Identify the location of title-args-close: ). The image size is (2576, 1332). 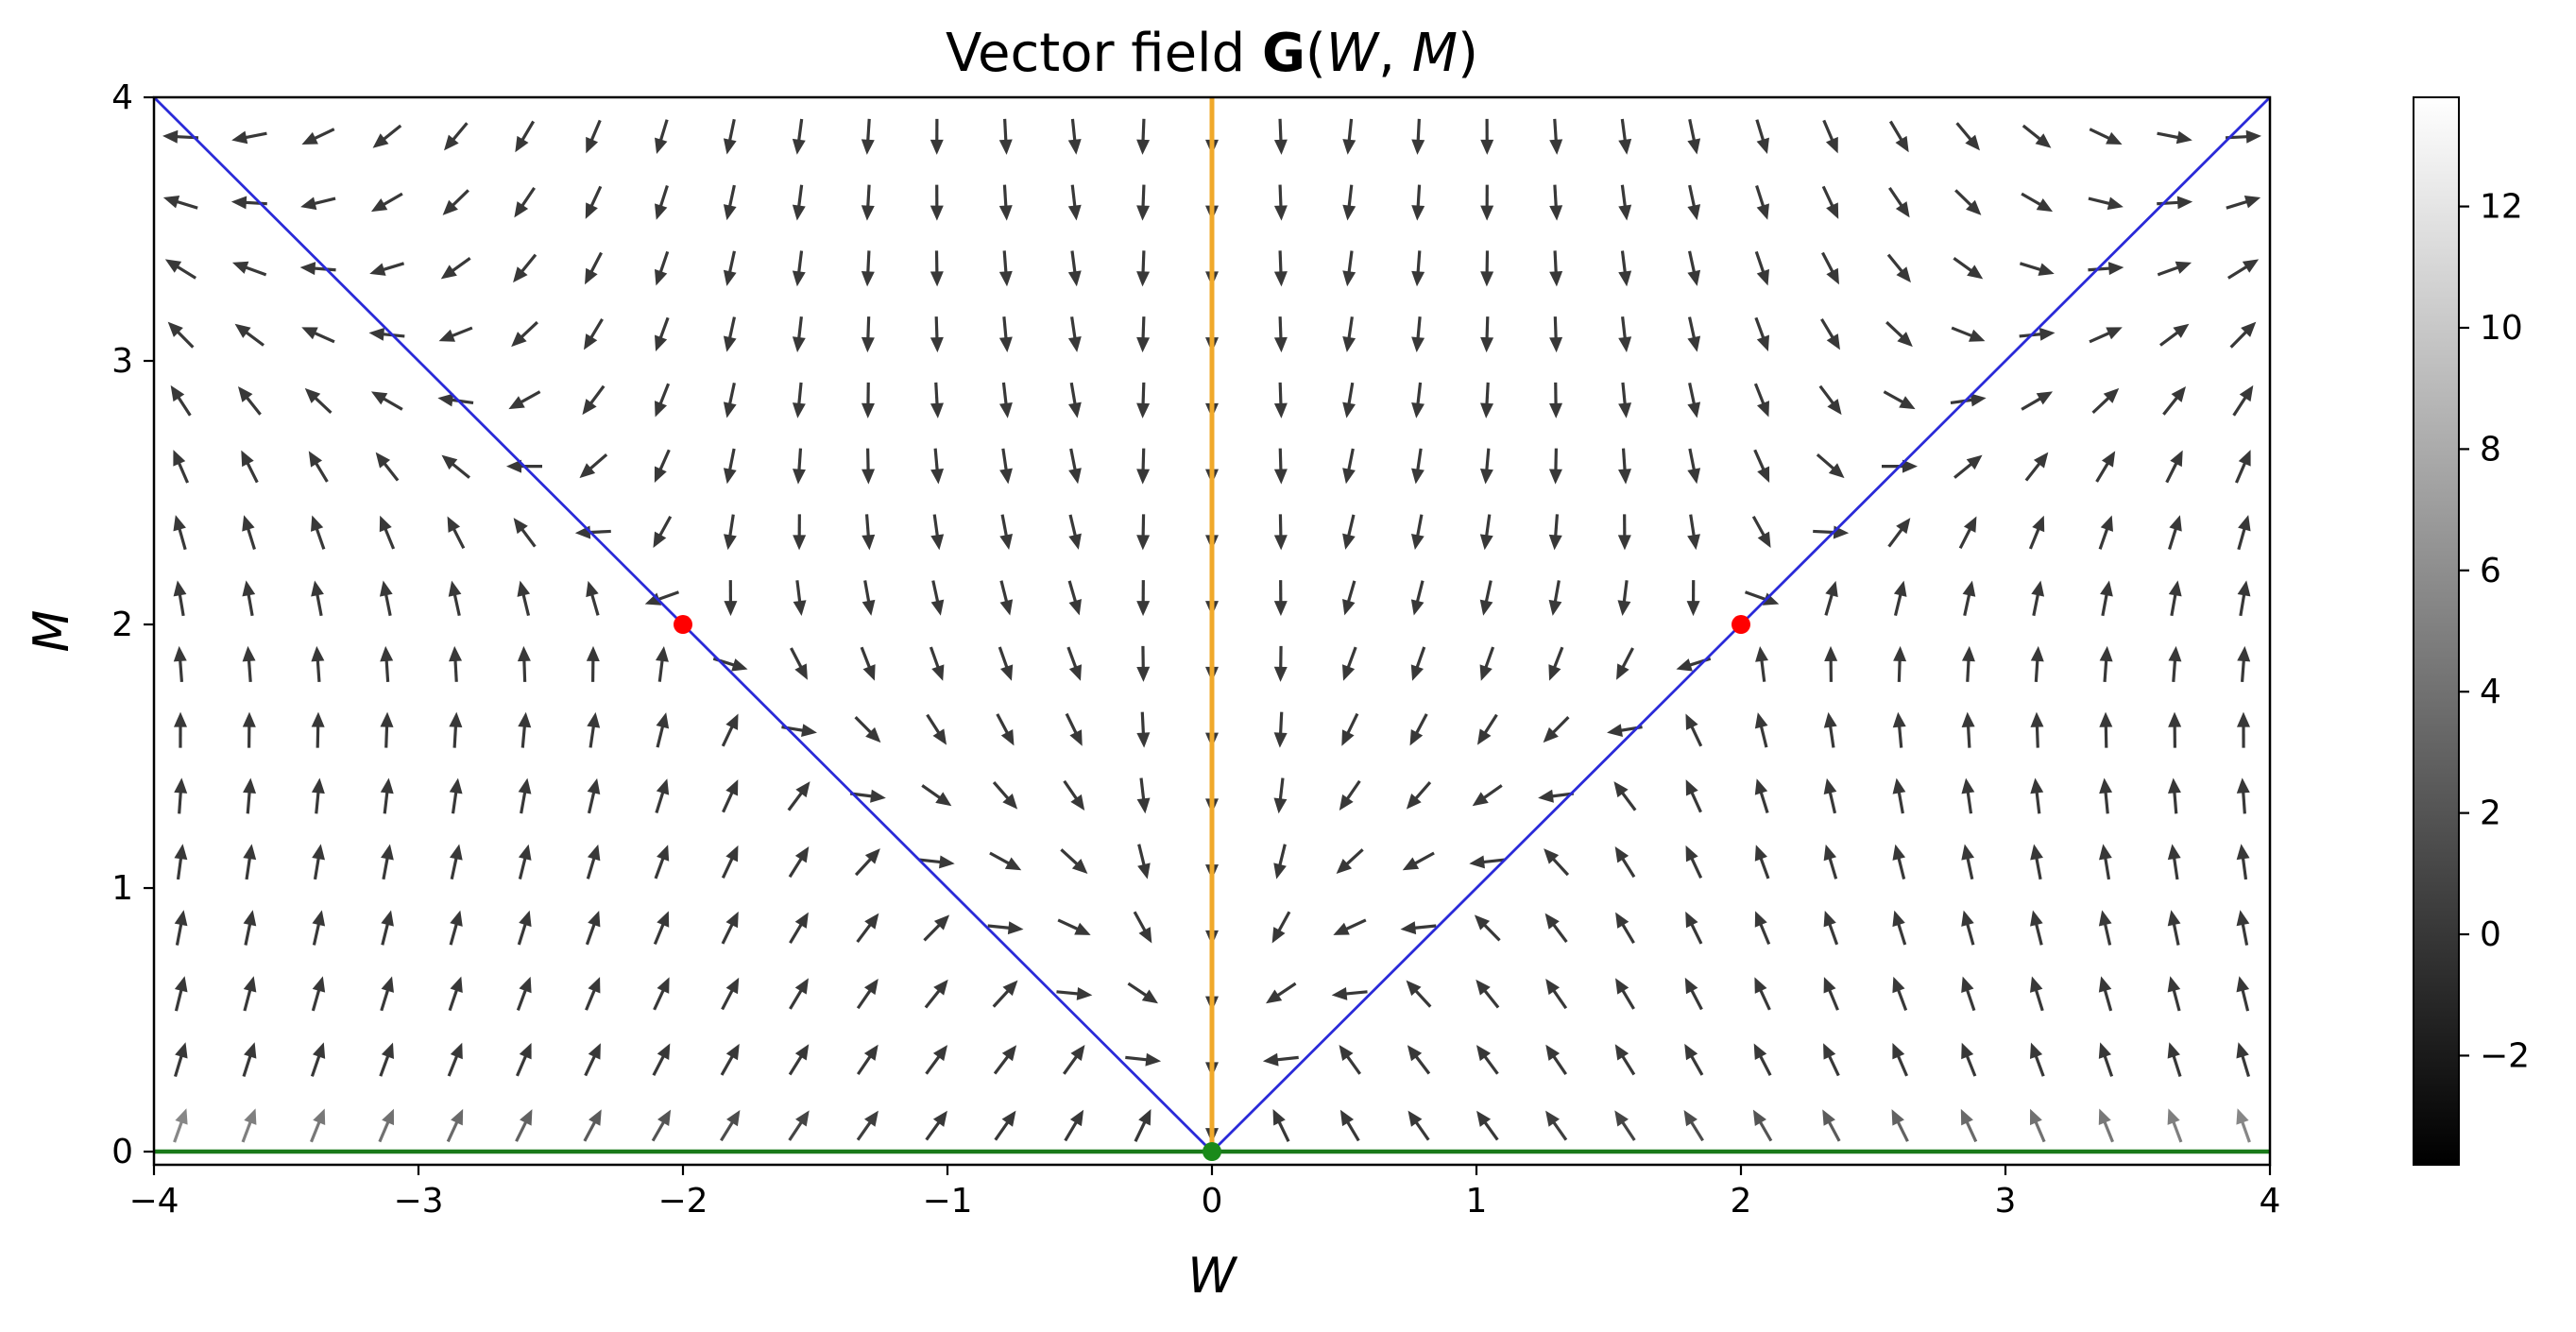
(1468, 54).